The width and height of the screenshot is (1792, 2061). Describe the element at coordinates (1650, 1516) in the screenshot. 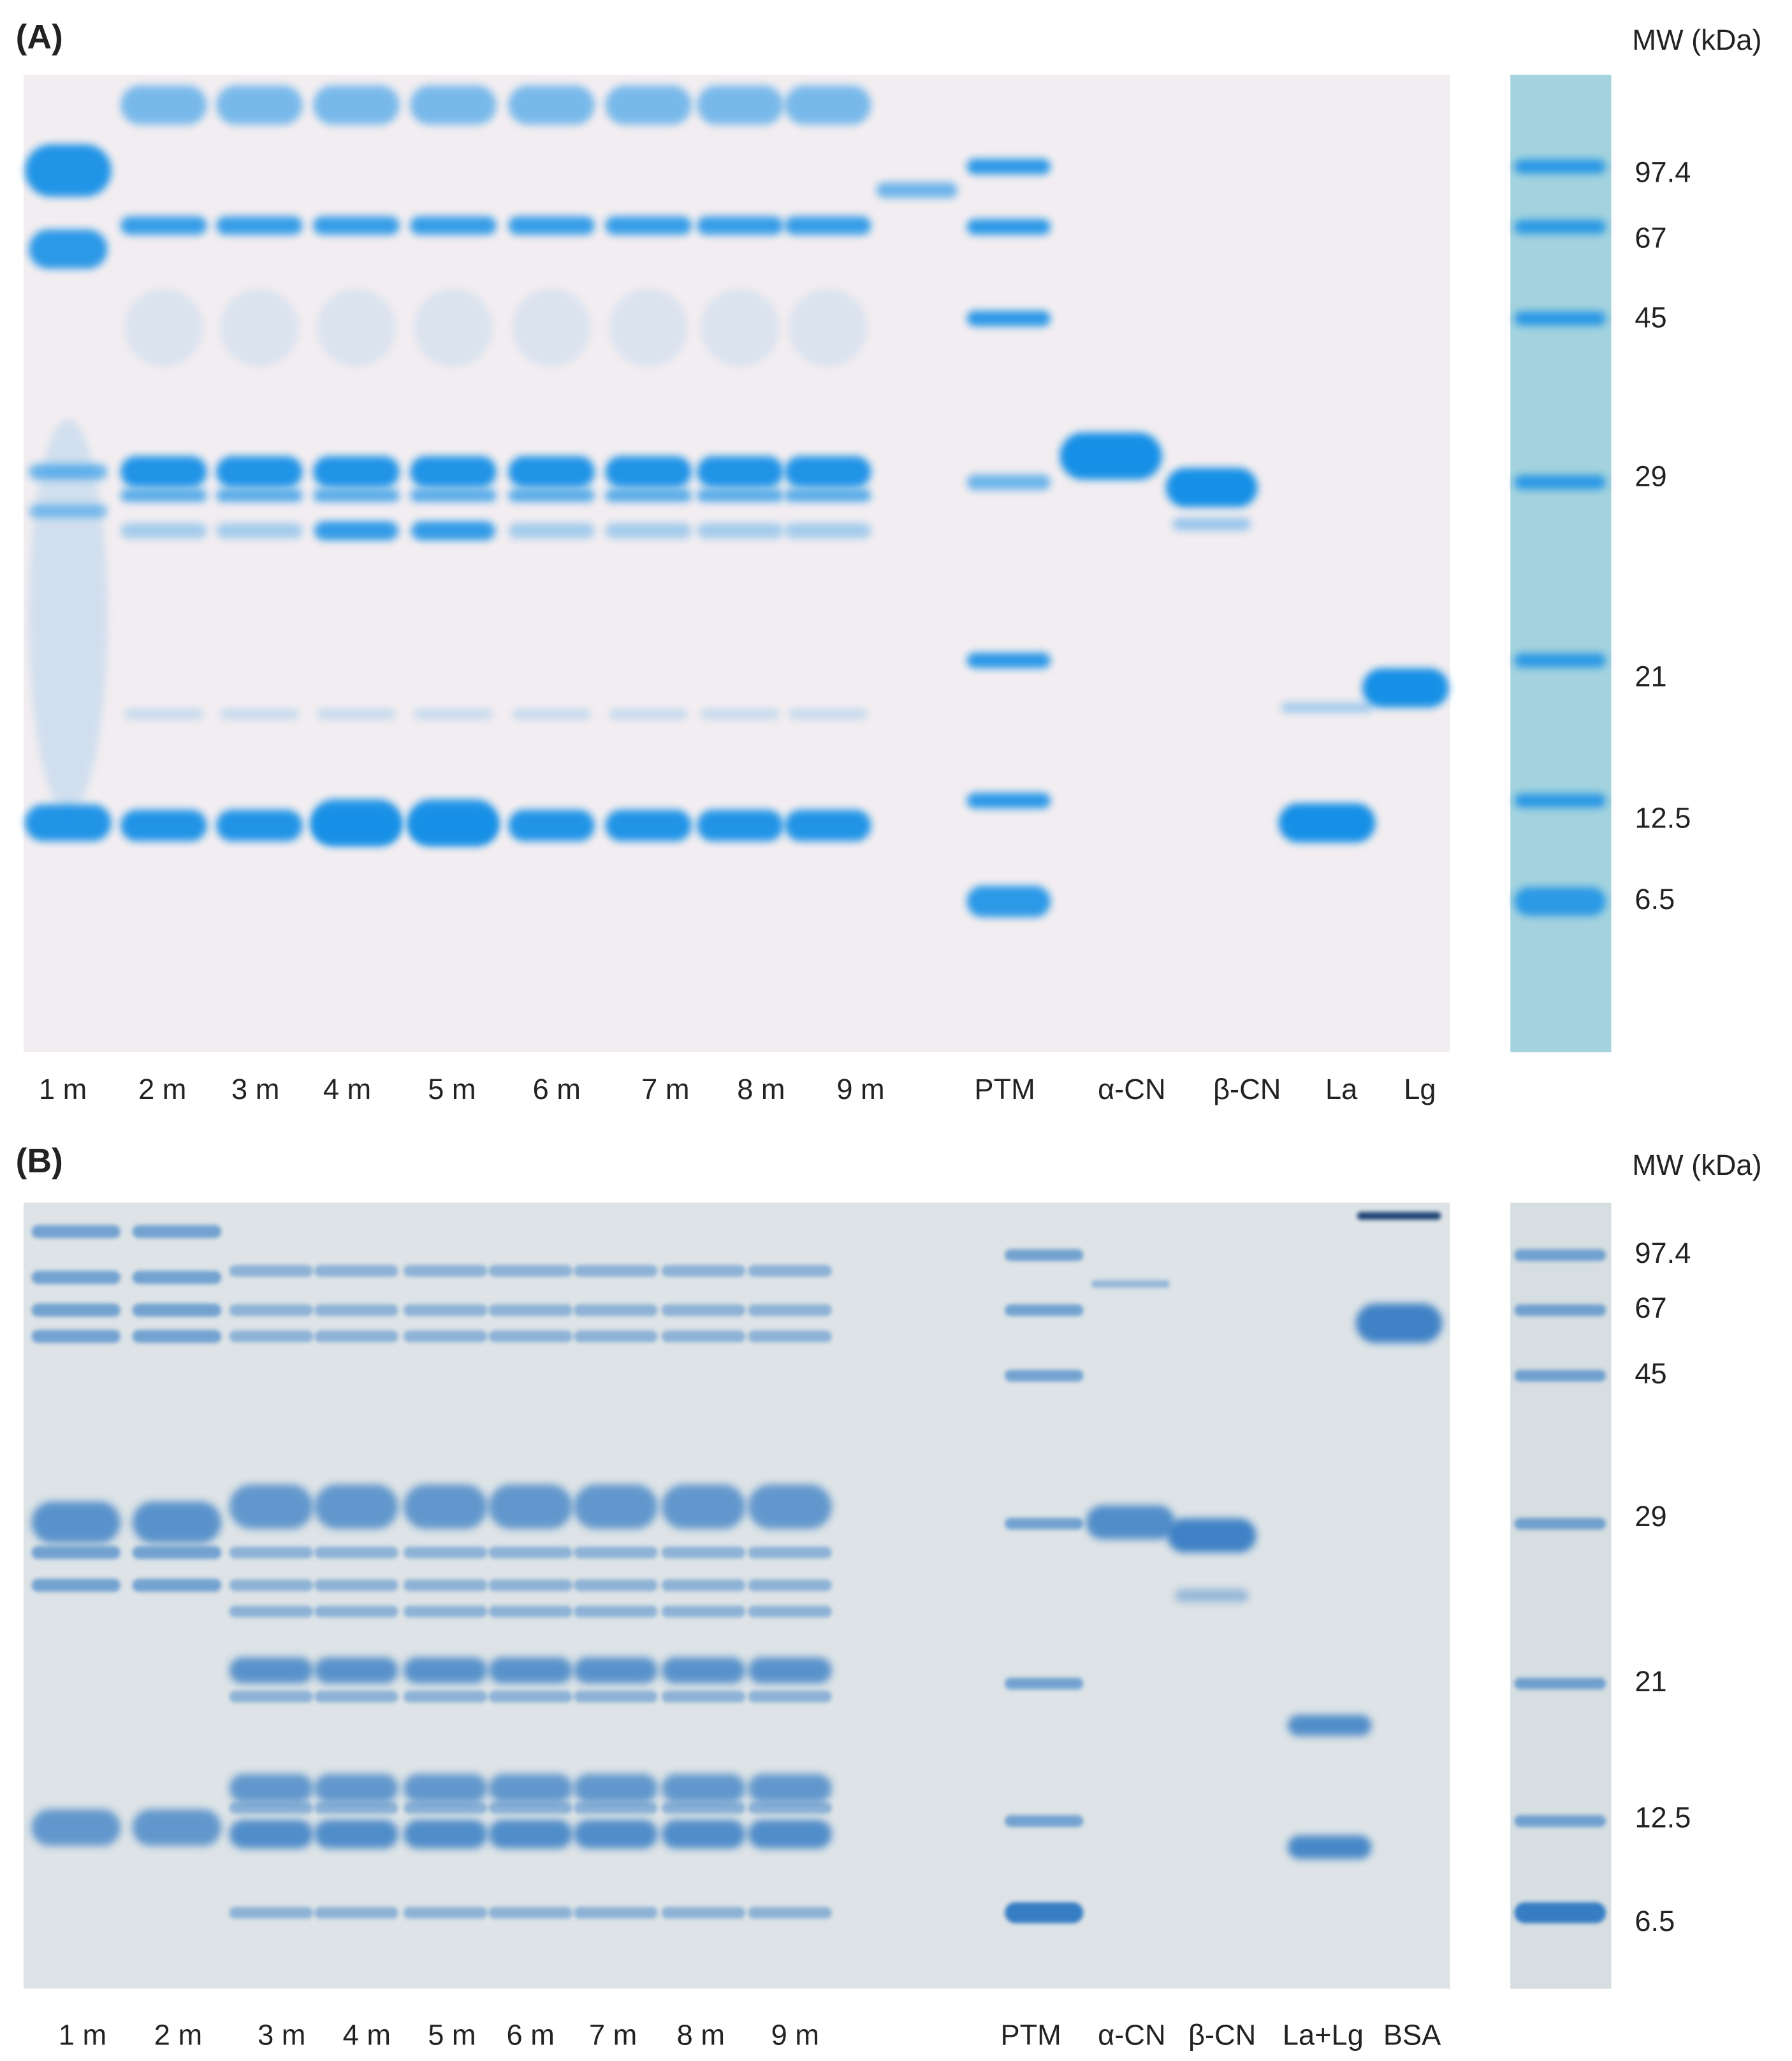

I see `mw-label: 29` at that location.